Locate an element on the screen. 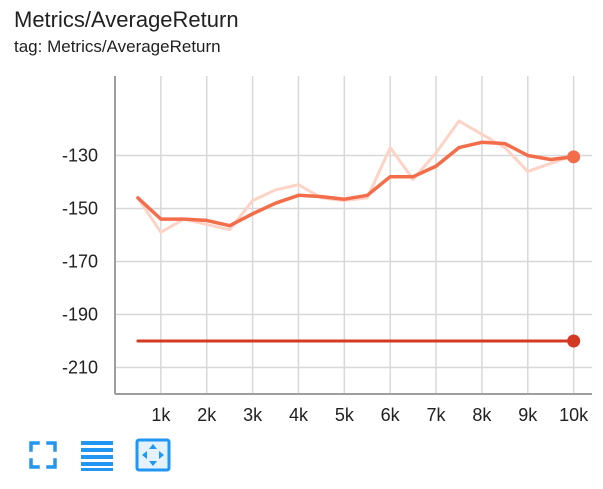 This screenshot has height=489, width=603. fullscreen-icon is located at coordinates (43, 455).